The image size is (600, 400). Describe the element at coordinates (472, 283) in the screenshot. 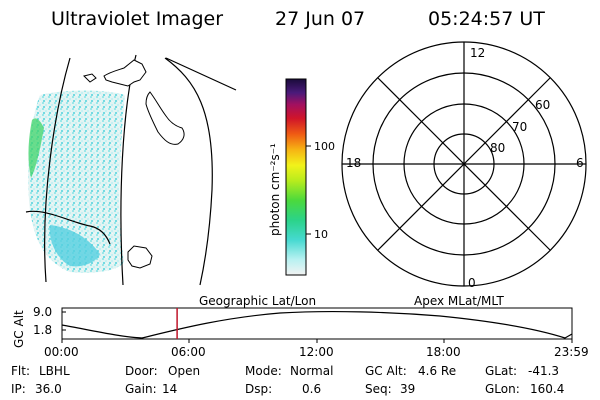

I see `mlt-label-0: 0` at that location.